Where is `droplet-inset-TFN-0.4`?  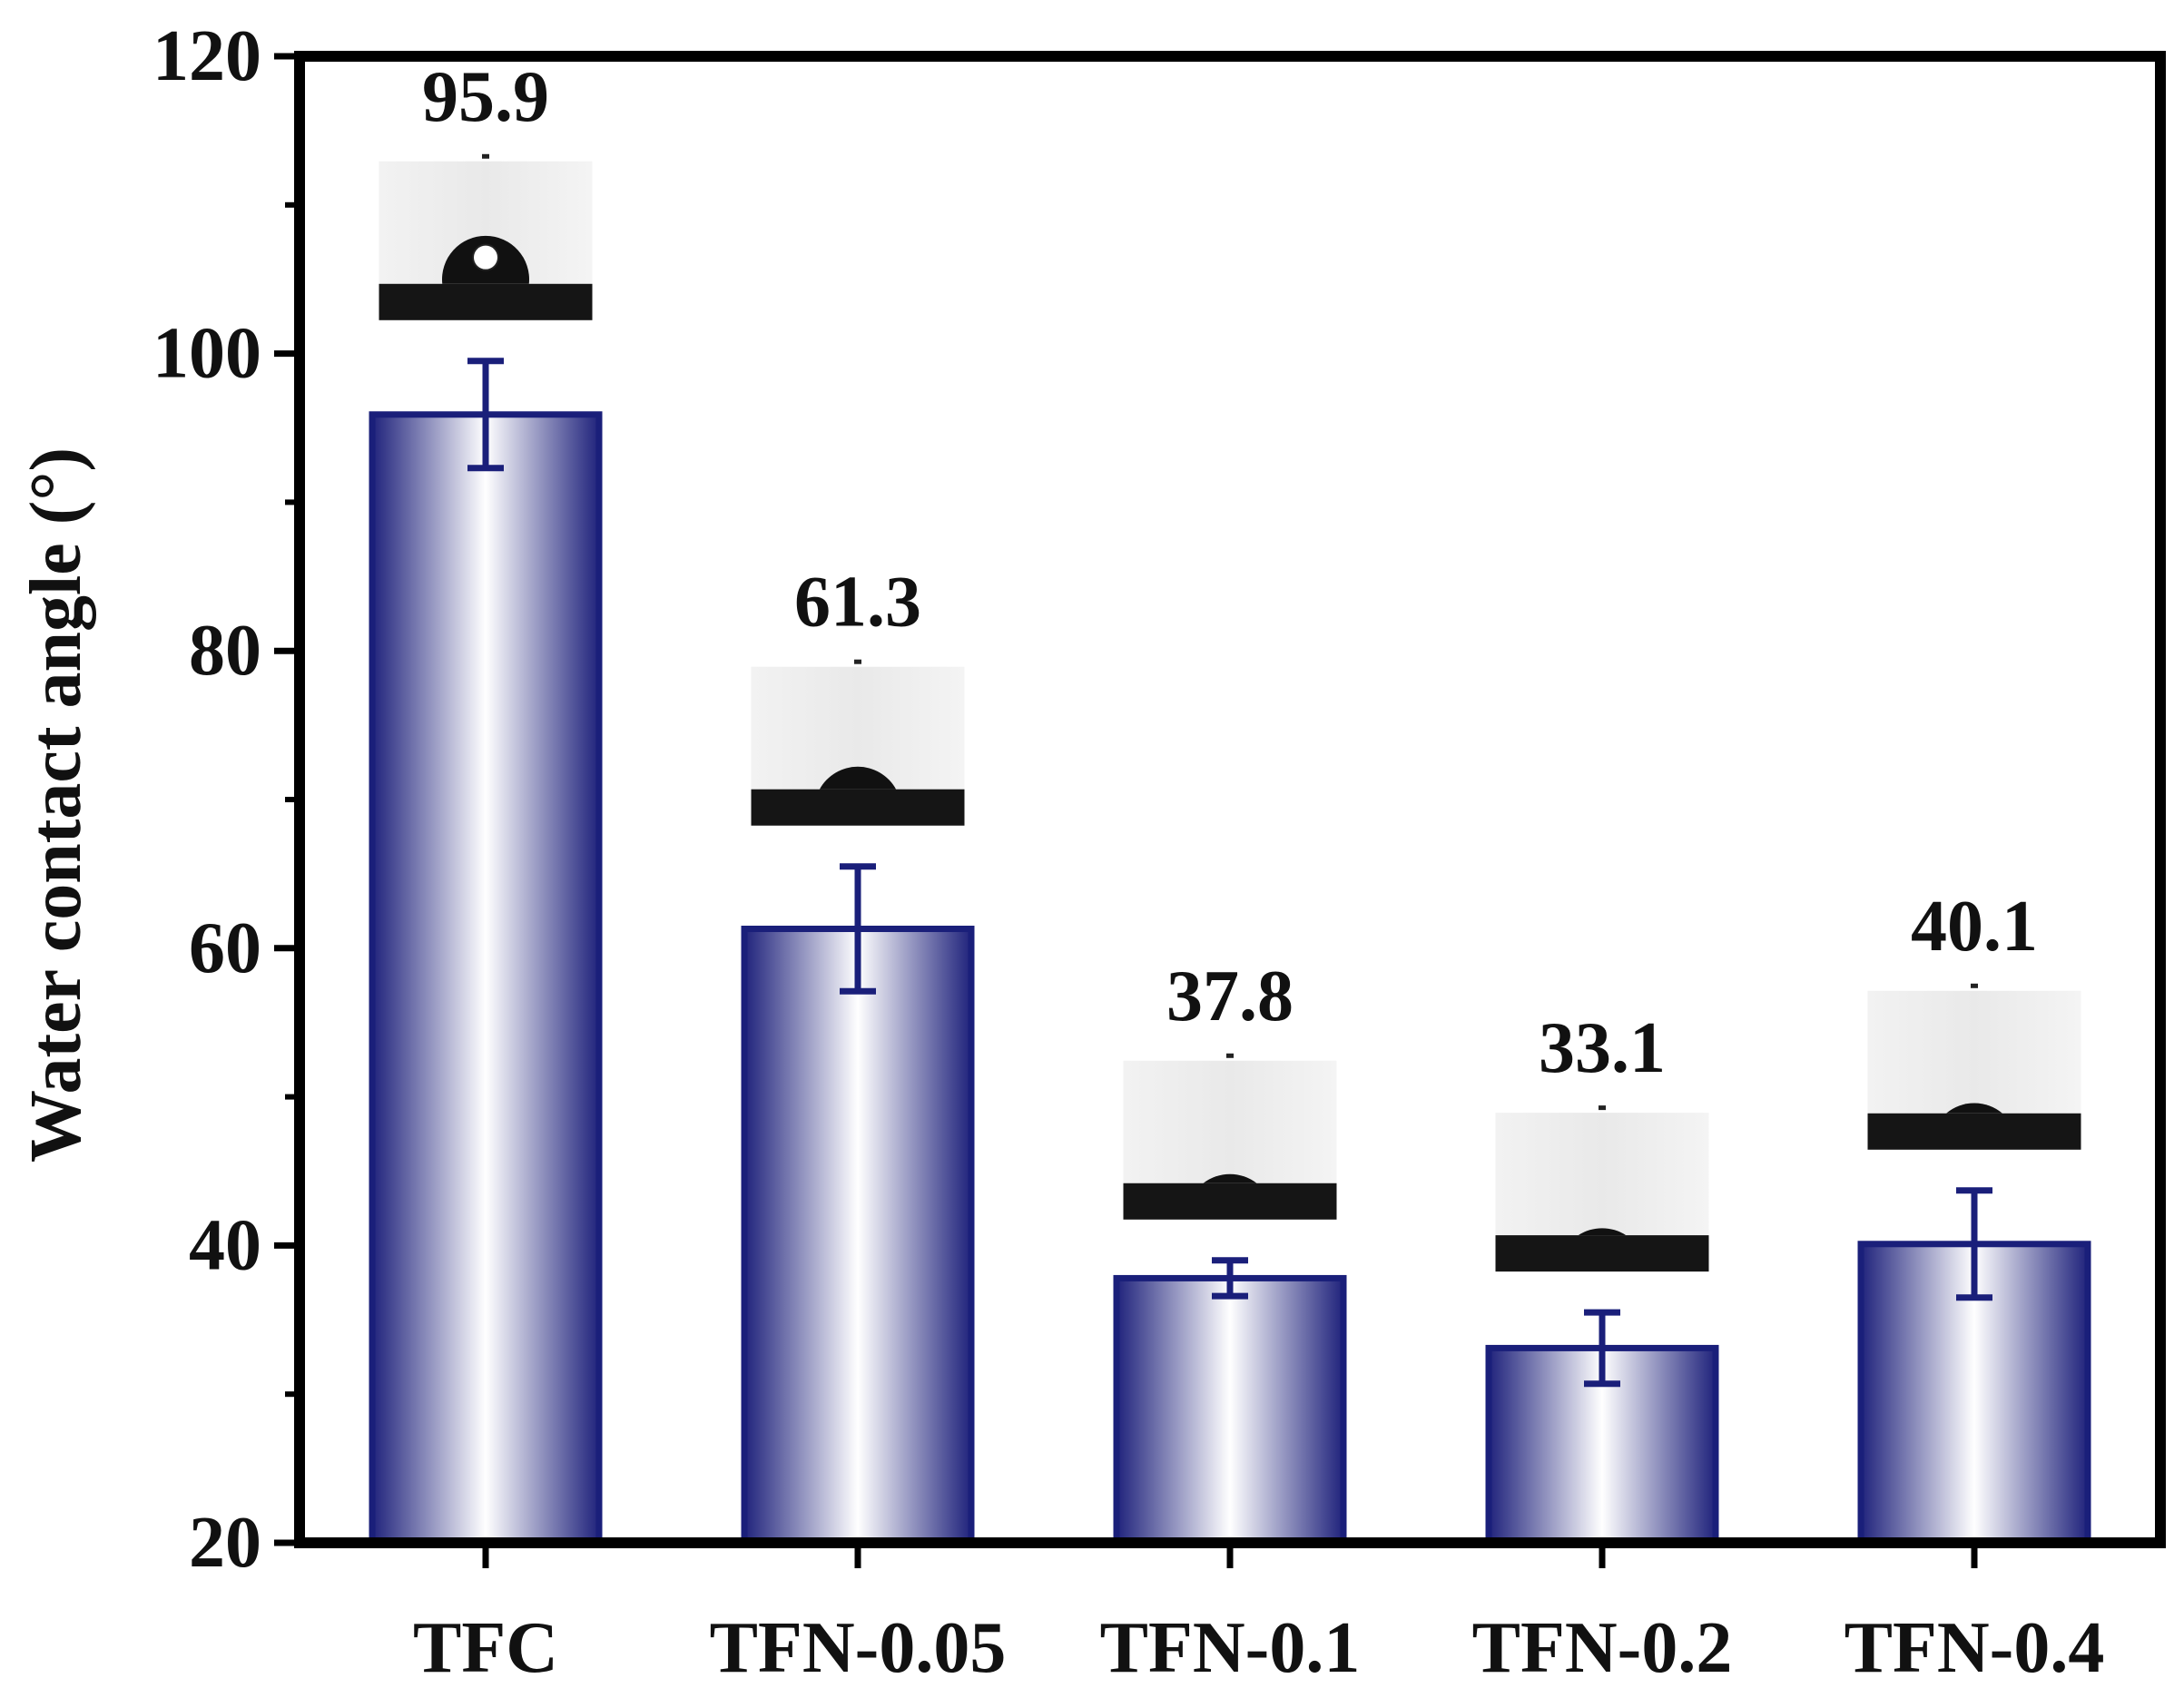
droplet-inset-TFN-0.4 is located at coordinates (1974, 1066).